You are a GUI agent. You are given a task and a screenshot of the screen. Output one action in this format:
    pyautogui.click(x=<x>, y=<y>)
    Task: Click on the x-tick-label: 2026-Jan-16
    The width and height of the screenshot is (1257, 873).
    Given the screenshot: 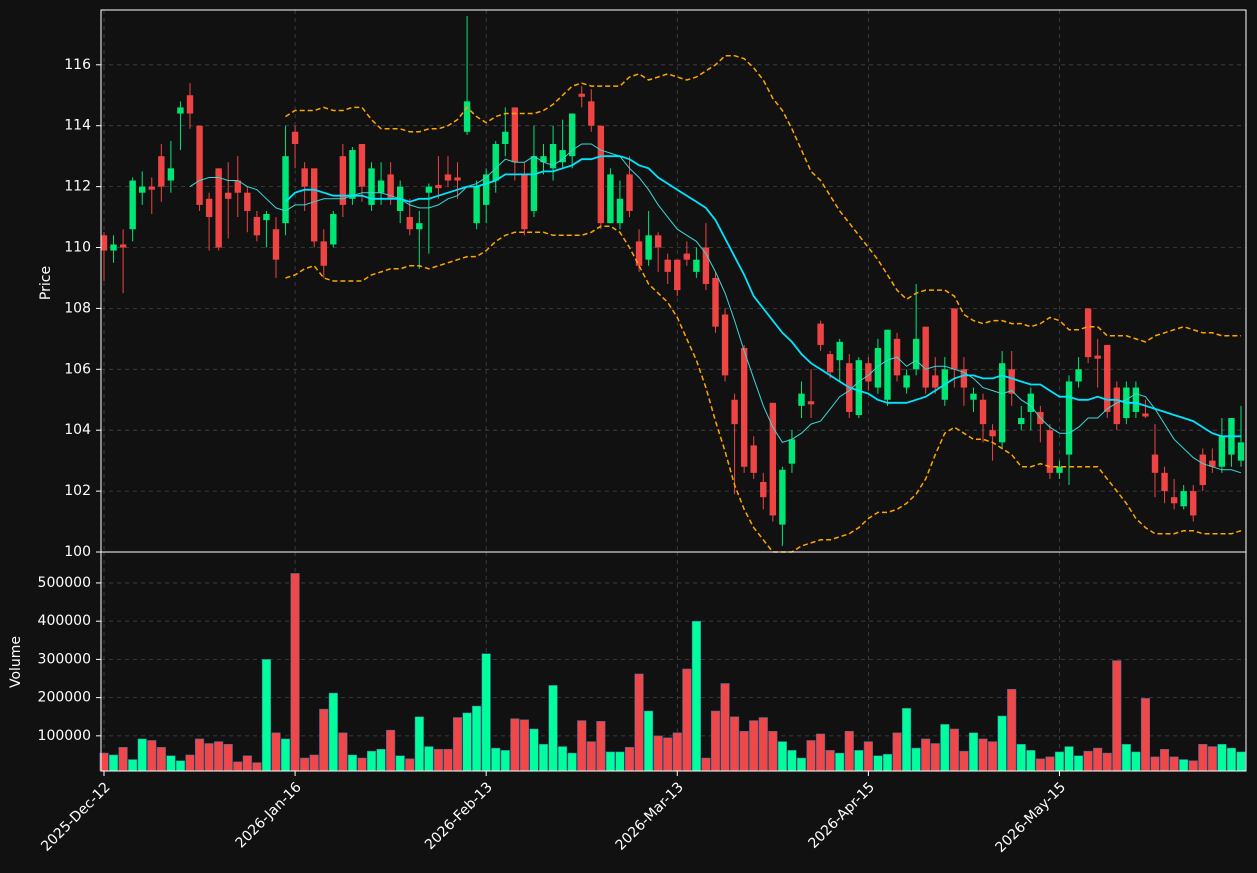 What is the action you would take?
    pyautogui.click(x=269, y=815)
    